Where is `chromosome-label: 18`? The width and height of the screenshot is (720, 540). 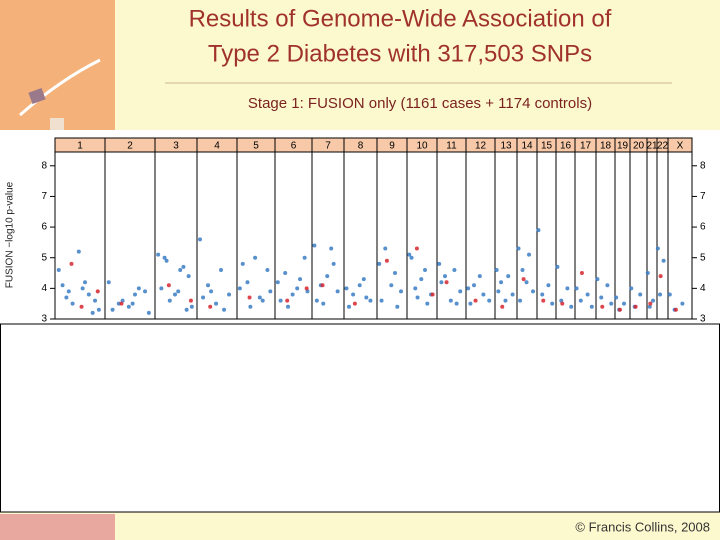
chromosome-label: 18 is located at coordinates (606, 146).